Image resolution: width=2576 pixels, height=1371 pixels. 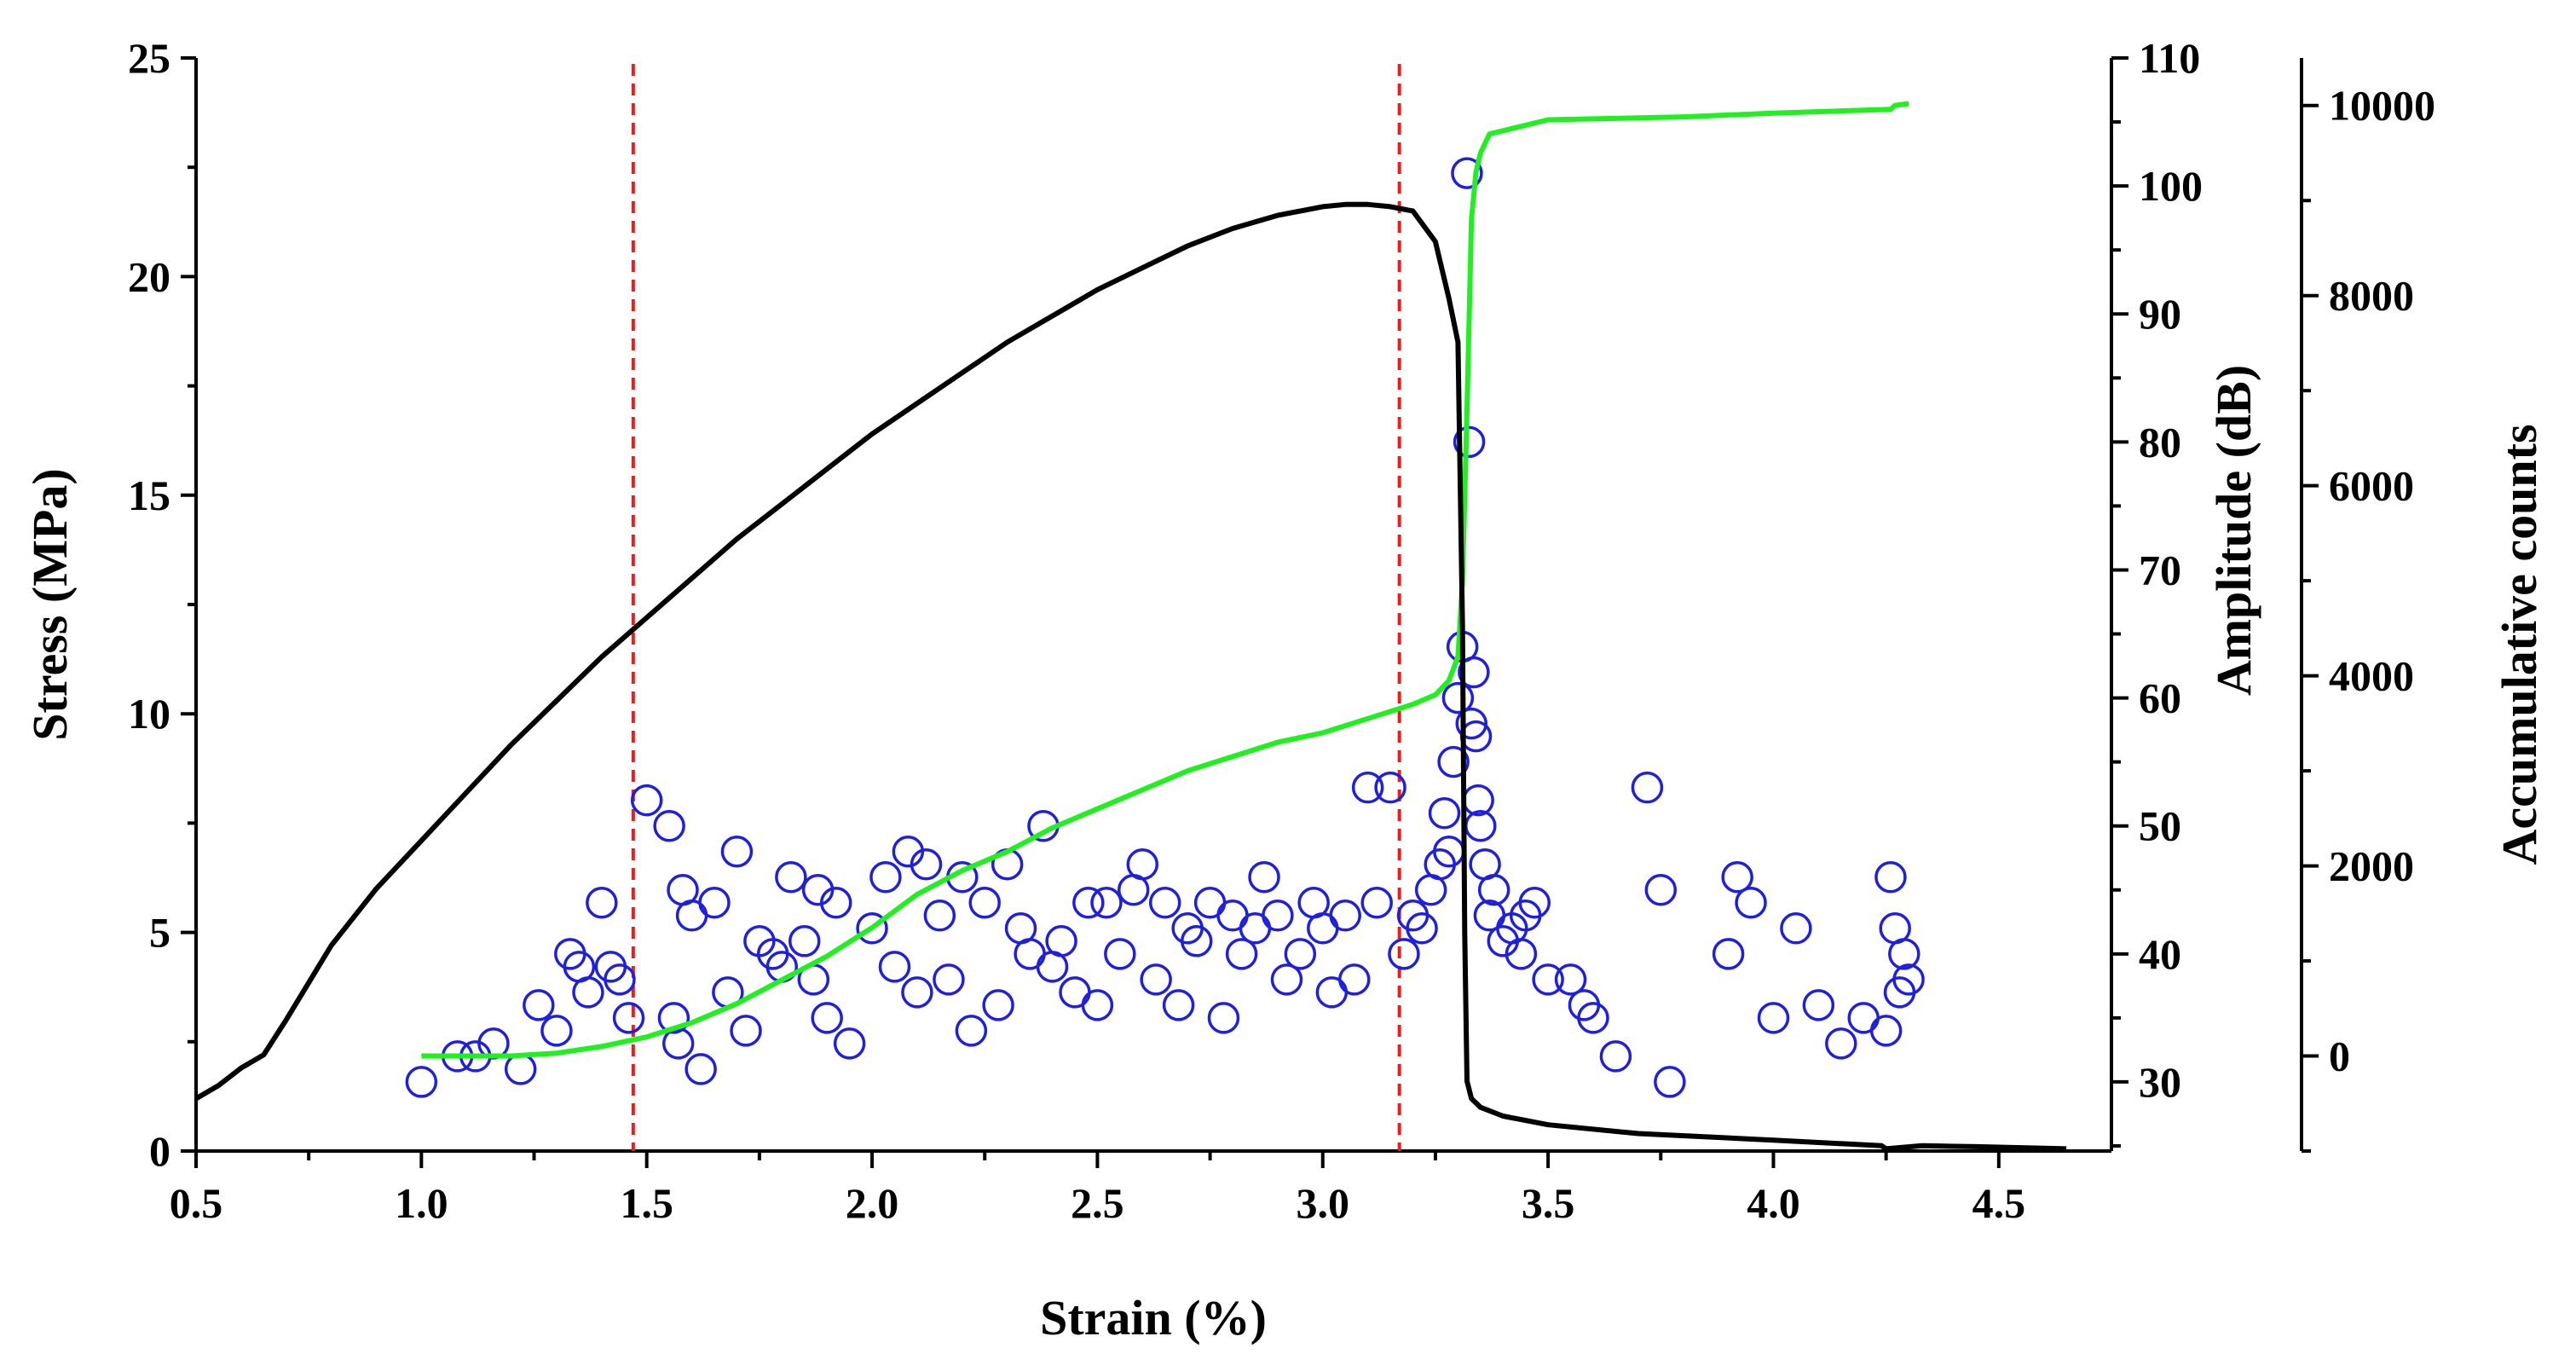 What do you see at coordinates (646, 1203) in the screenshot?
I see `x-tick-label: 1.5` at bounding box center [646, 1203].